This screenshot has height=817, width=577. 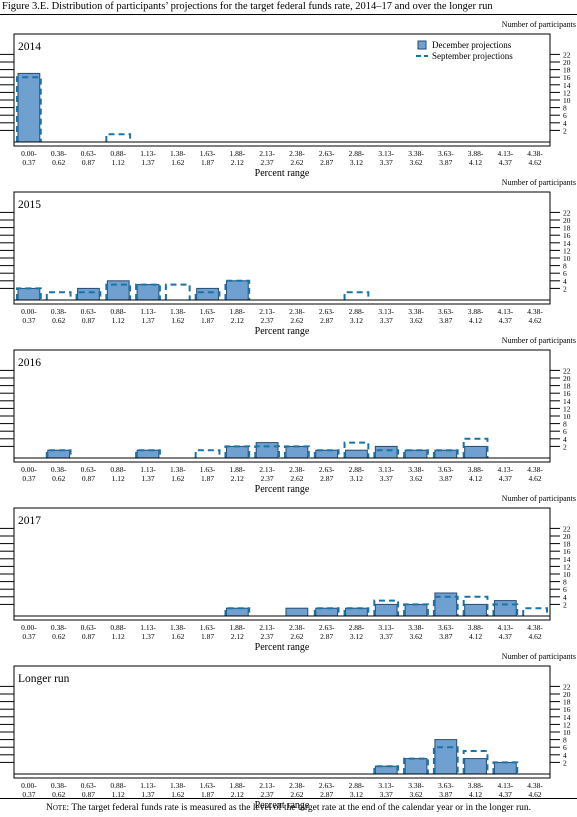 What do you see at coordinates (505, 636) in the screenshot?
I see `x-tick-label-line: 4.37` at bounding box center [505, 636].